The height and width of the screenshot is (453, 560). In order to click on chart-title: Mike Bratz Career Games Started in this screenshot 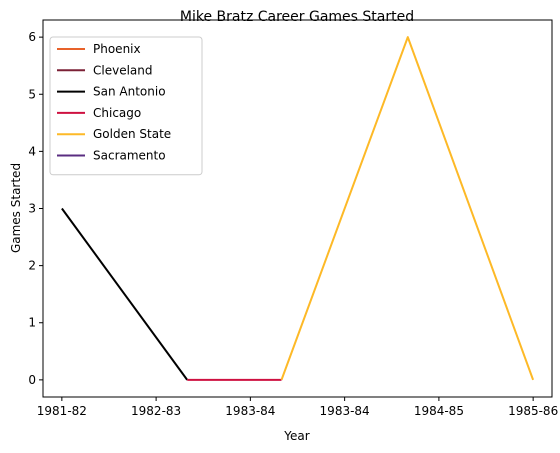, I will do `click(297, 17)`.